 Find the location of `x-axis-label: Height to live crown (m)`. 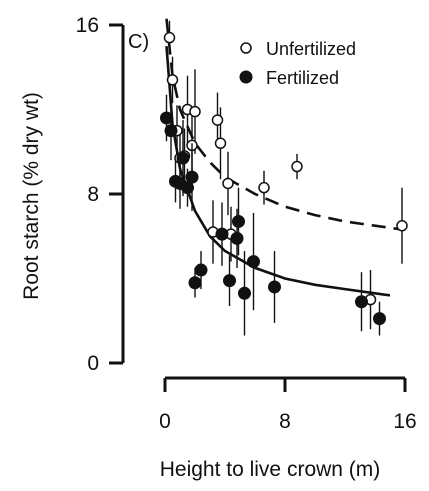

x-axis-label: Height to live crown (m) is located at coordinates (270, 469).